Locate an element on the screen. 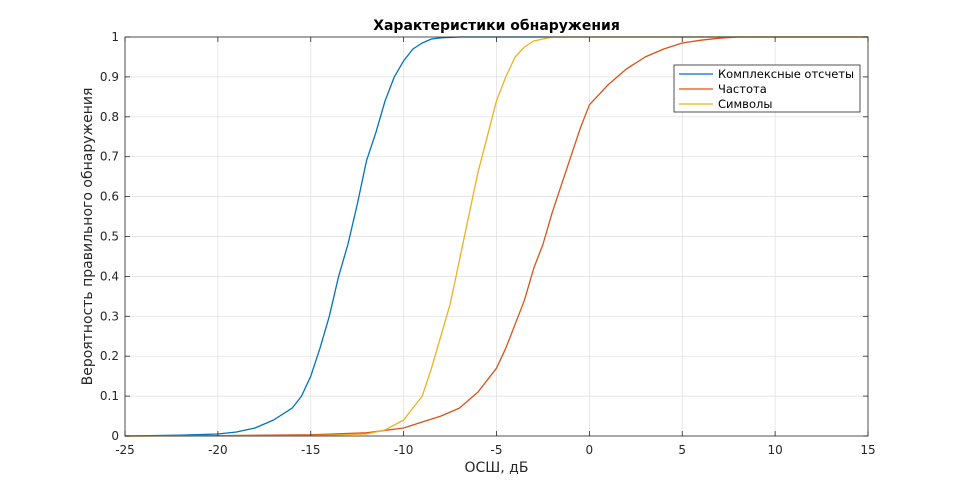  x-tick-label: 5 is located at coordinates (682, 450).